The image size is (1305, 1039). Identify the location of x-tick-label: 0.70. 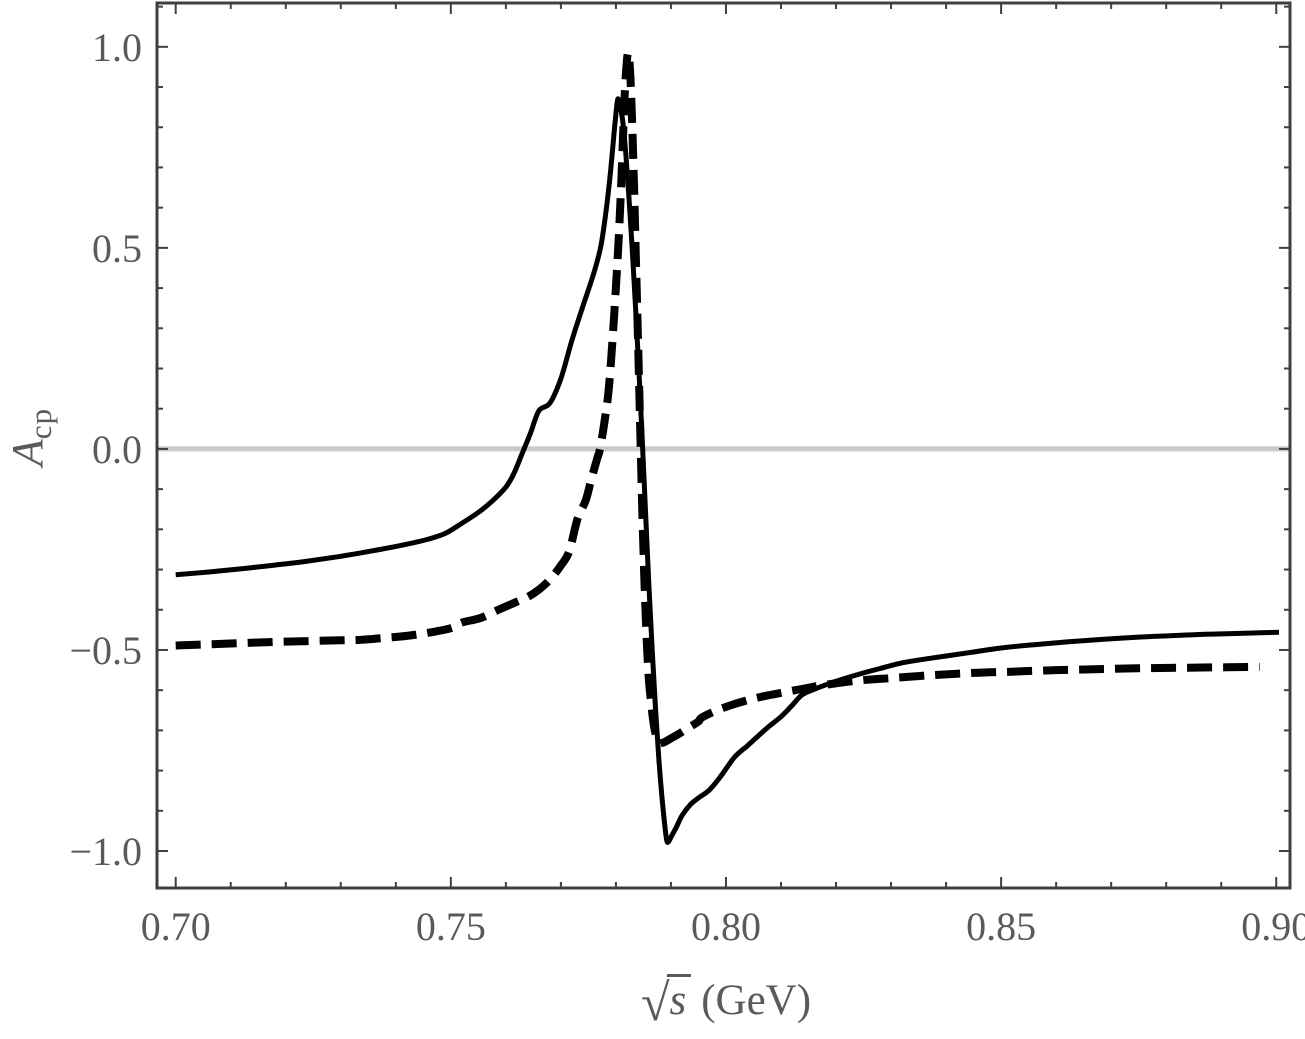
(176, 926).